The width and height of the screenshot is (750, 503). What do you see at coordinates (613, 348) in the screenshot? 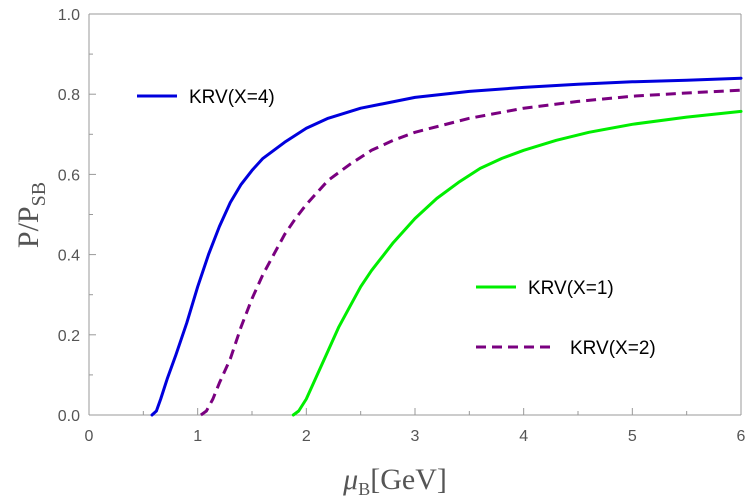
I see `legend-x2-label: KRV(X=2)` at bounding box center [613, 348].